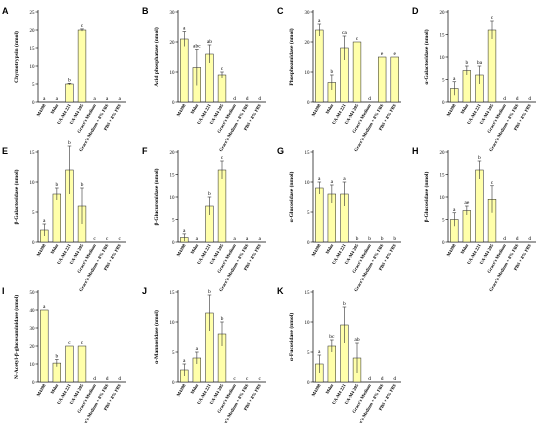 This screenshot has height=423, width=550. What do you see at coordinates (144, 291) in the screenshot?
I see `panel-label: J` at bounding box center [144, 291].